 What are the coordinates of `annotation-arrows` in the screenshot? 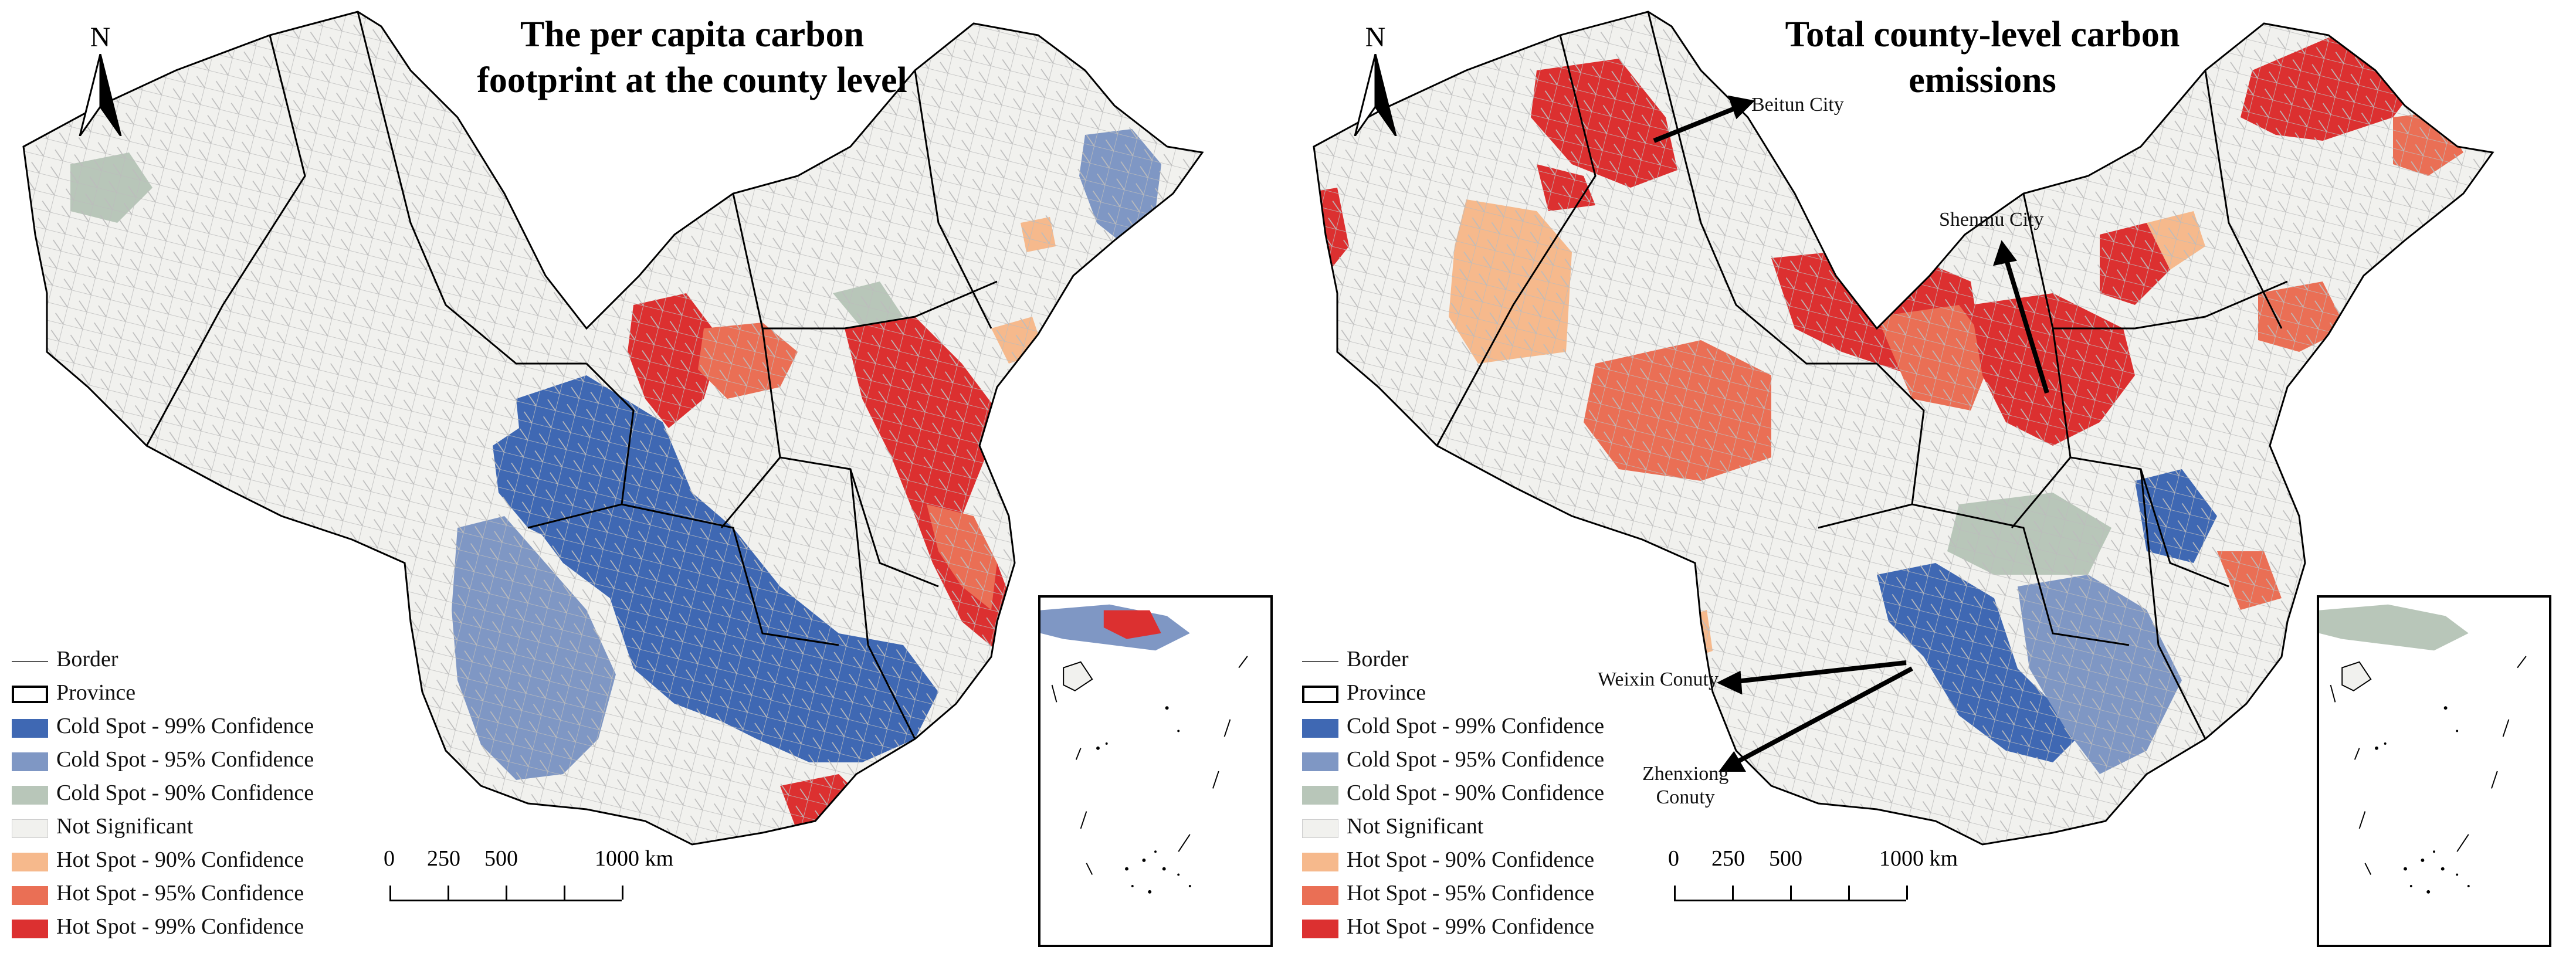 It's located at (1851, 433).